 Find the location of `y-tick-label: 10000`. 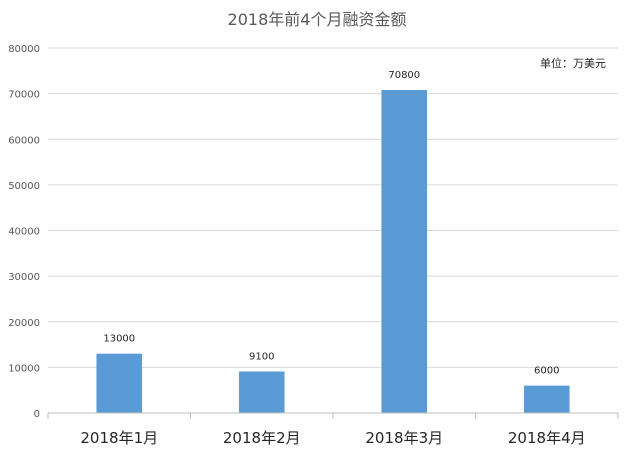

y-tick-label: 10000 is located at coordinates (24, 368).